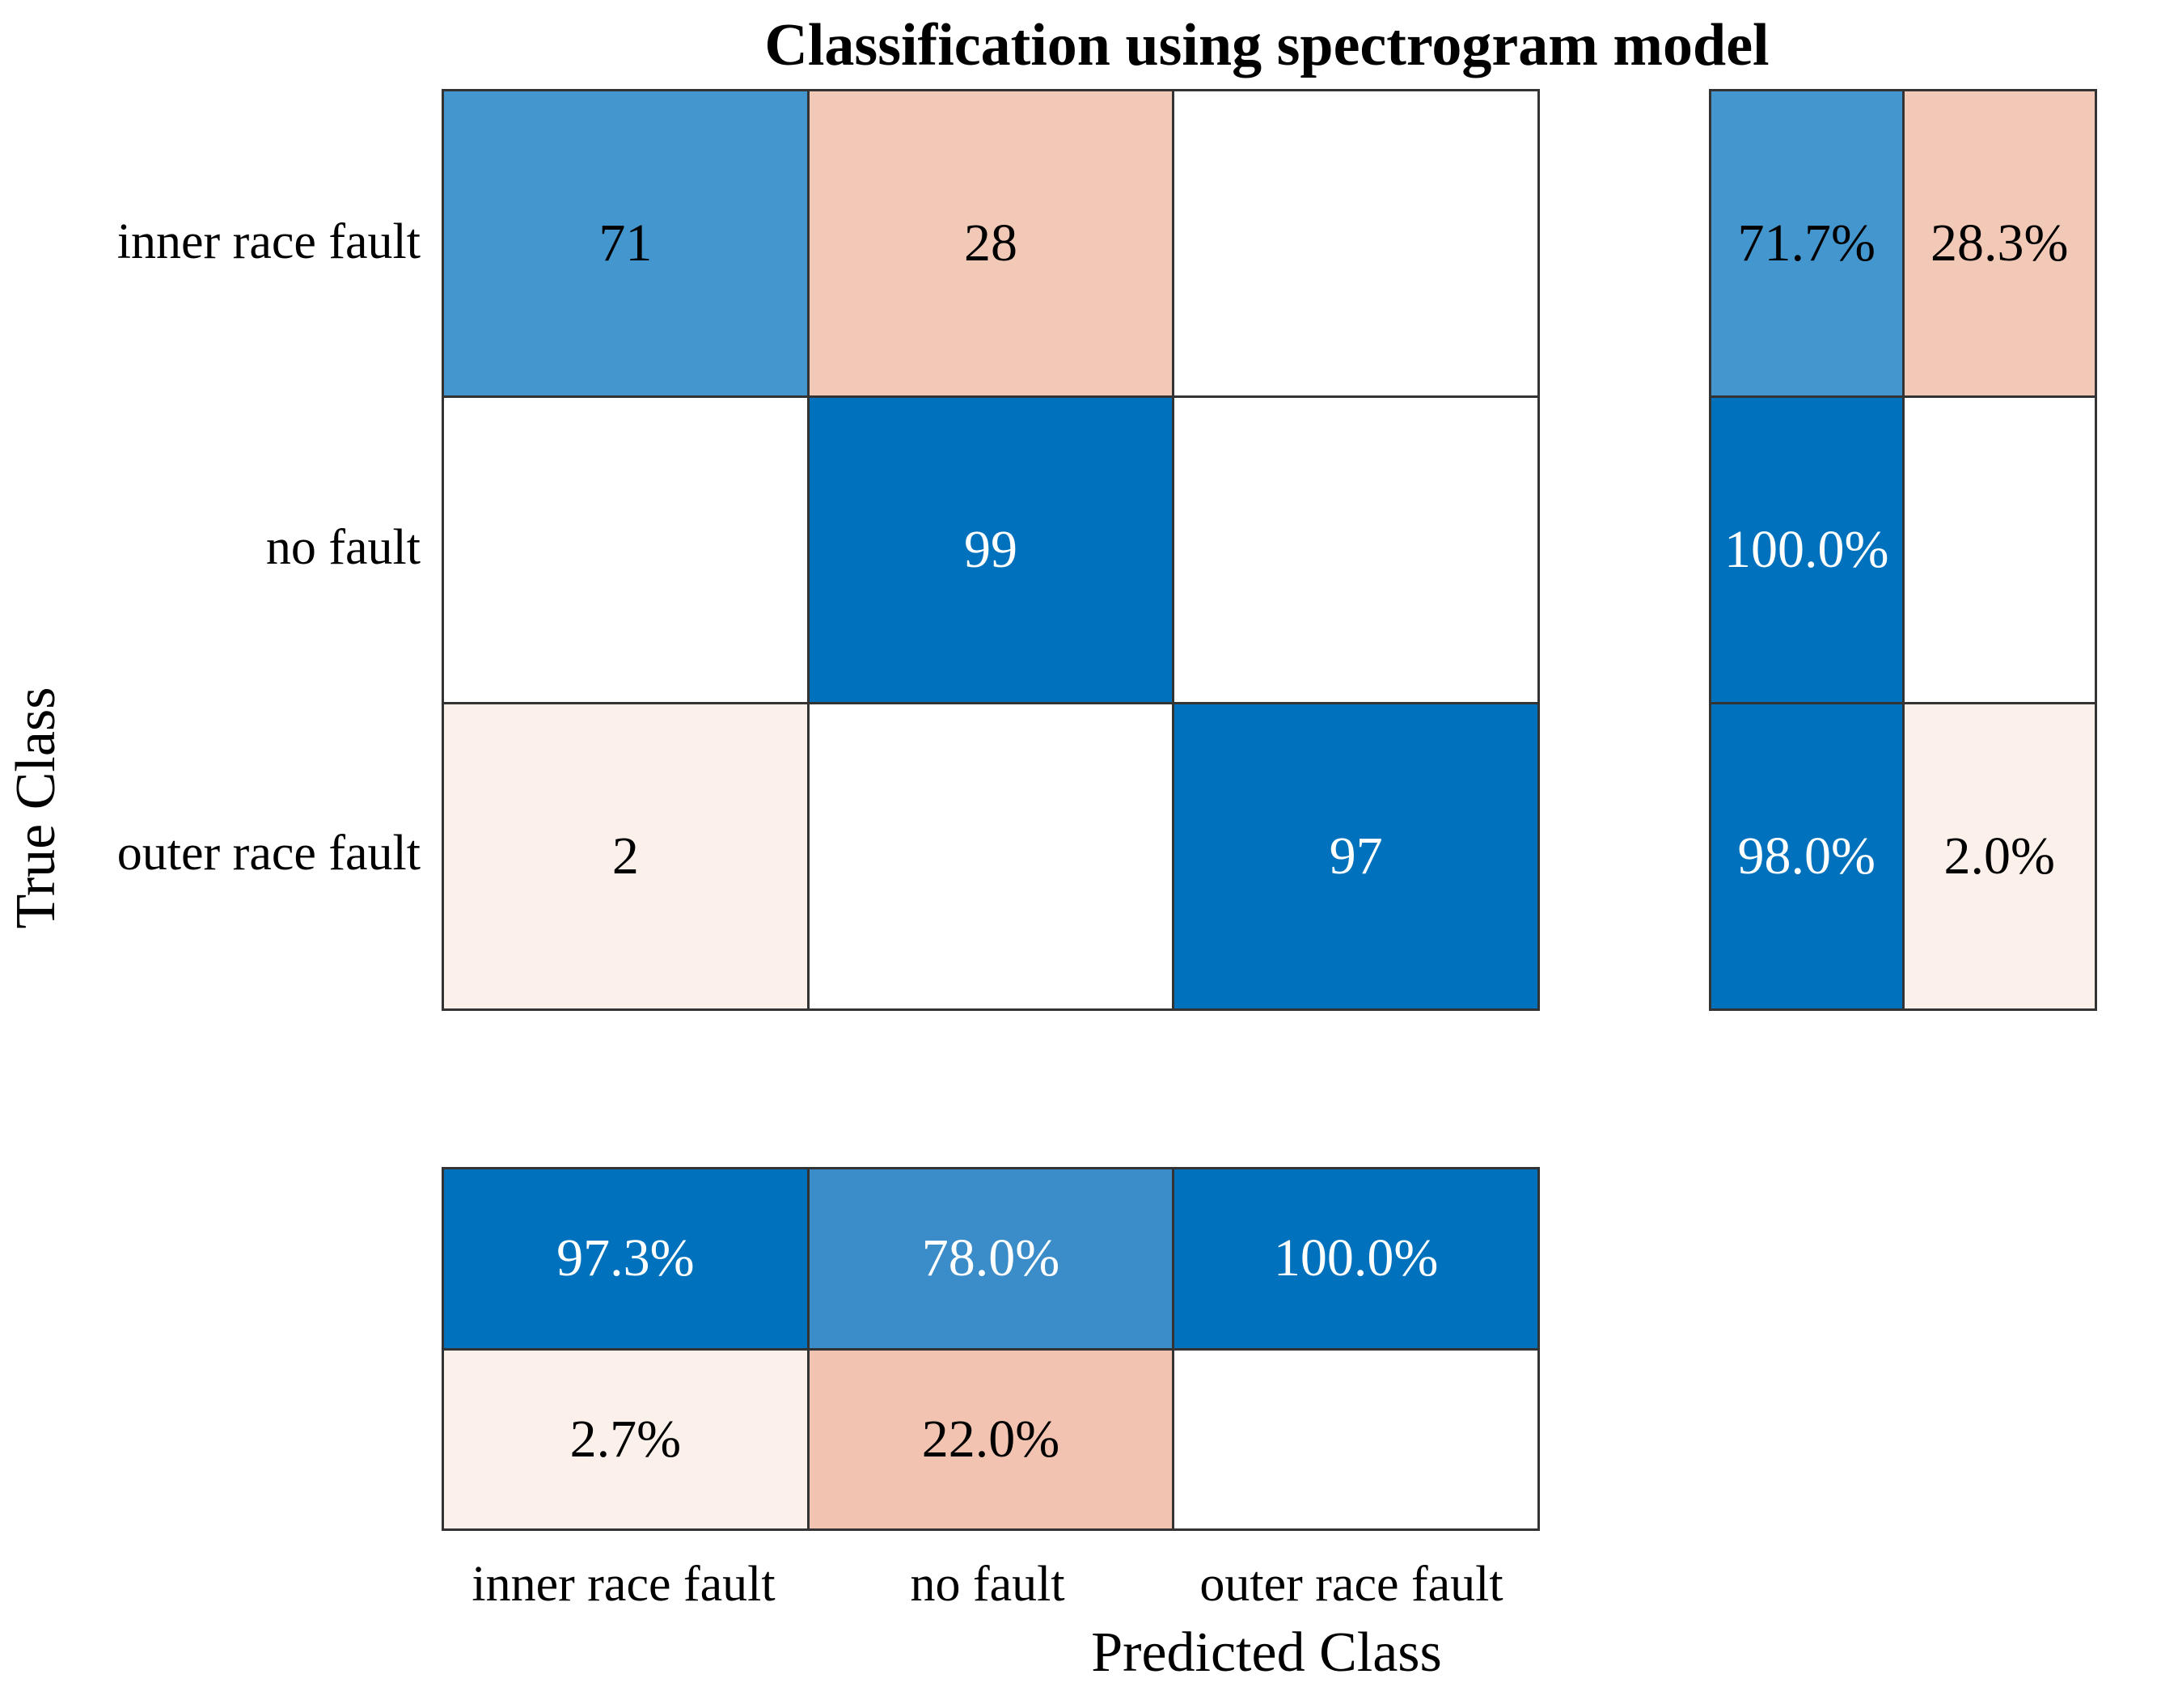 The width and height of the screenshot is (2161, 1708). I want to click on matrix-cell-true-inner-pred-outer, so click(1355, 243).